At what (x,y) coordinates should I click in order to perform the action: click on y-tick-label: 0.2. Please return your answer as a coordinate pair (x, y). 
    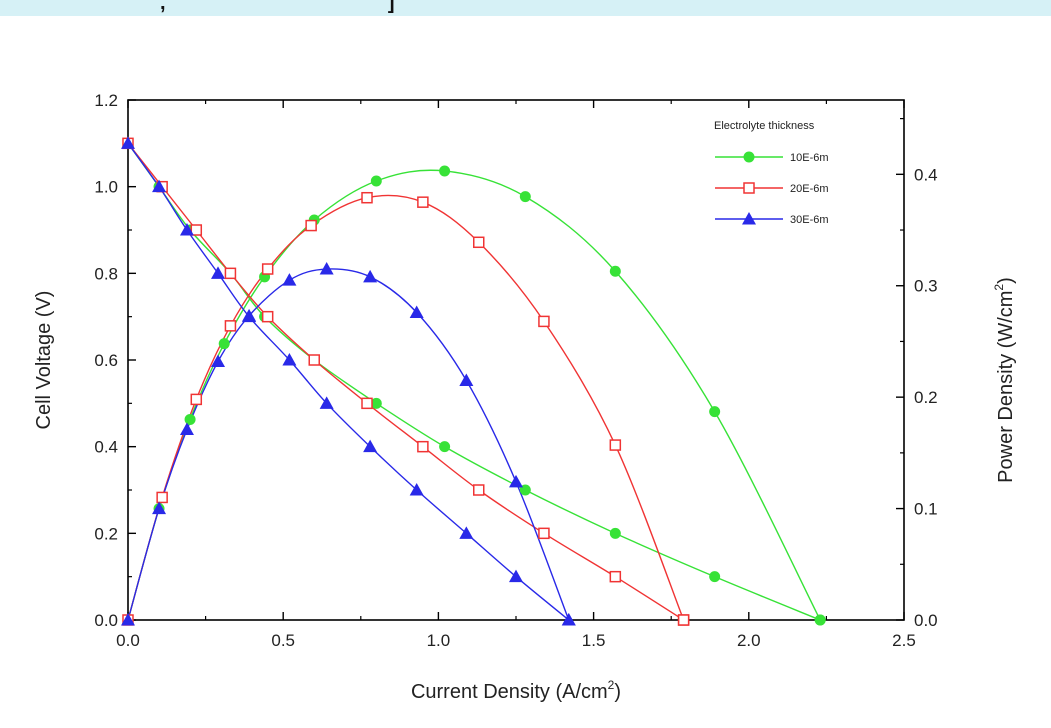
    Looking at the image, I should click on (106, 533).